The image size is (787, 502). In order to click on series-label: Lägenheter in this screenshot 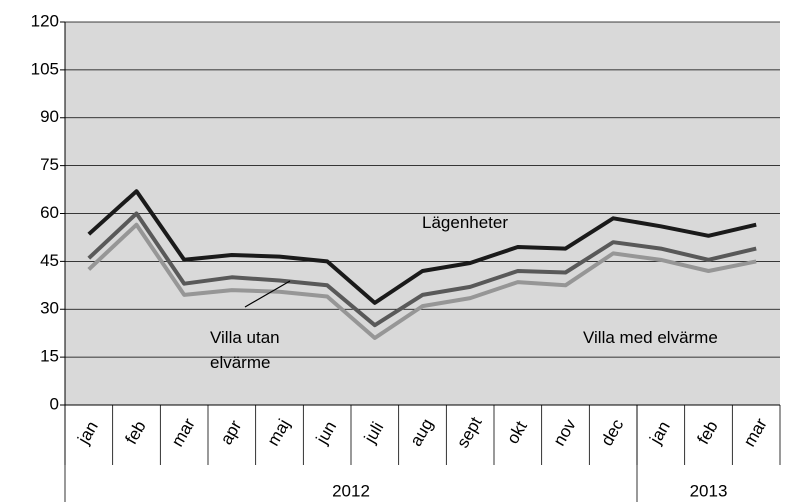, I will do `click(465, 222)`.